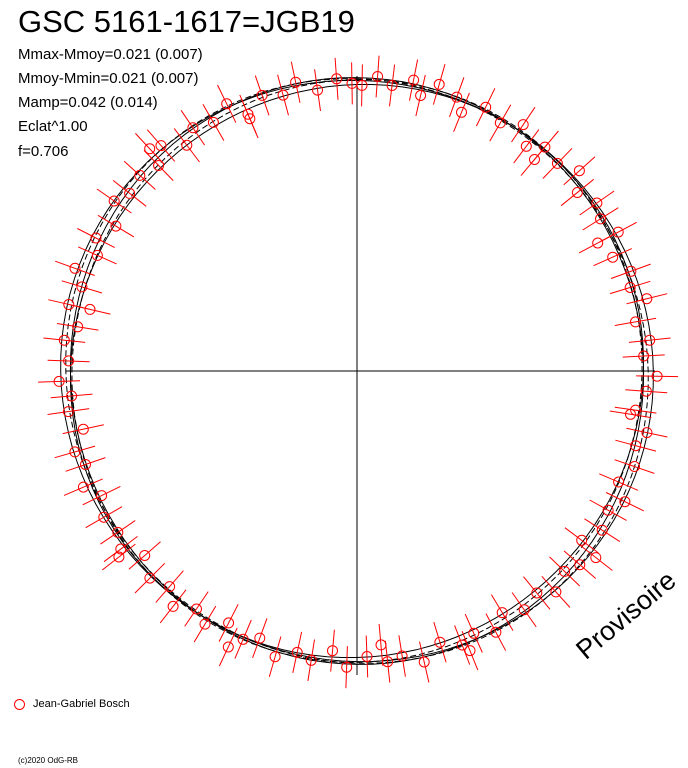 This screenshot has width=688, height=768. What do you see at coordinates (81, 704) in the screenshot?
I see `legend-observer: Jean-Gabriel Bosch` at bounding box center [81, 704].